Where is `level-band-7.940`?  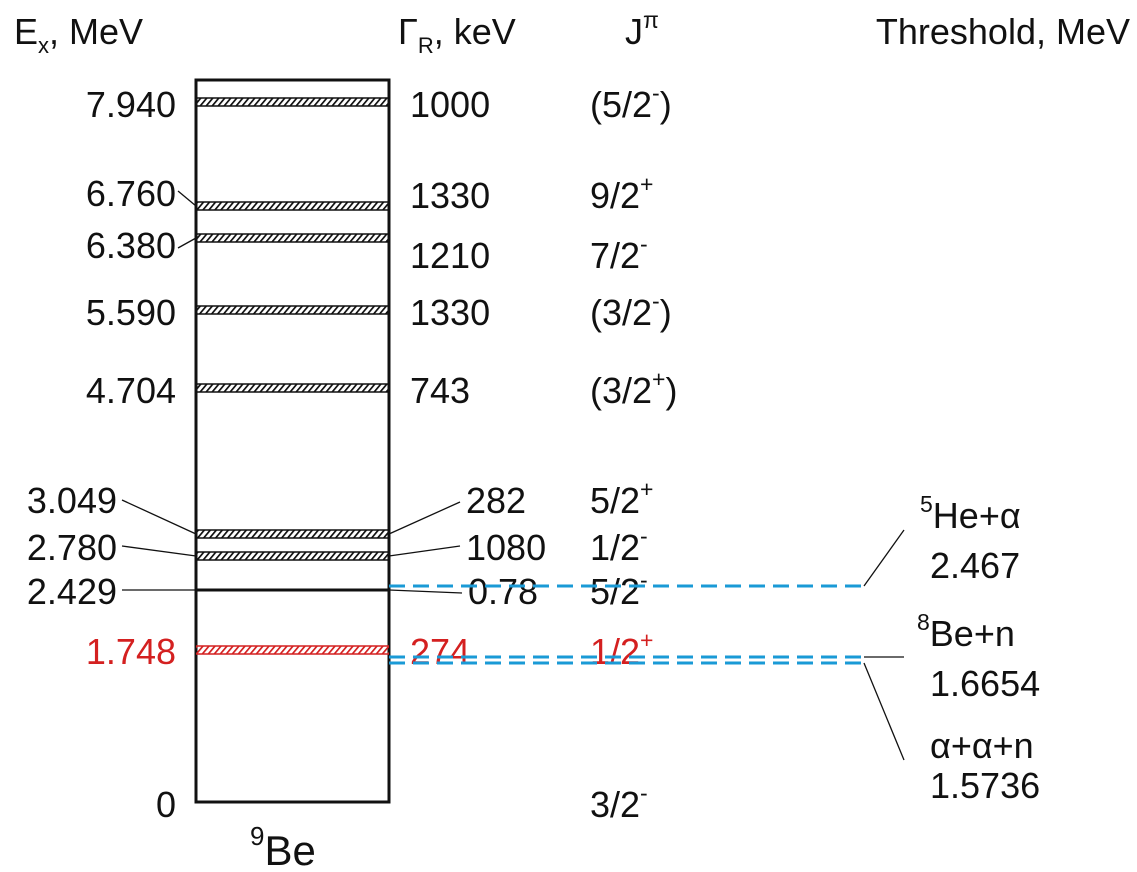 level-band-7.940 is located at coordinates (292, 102).